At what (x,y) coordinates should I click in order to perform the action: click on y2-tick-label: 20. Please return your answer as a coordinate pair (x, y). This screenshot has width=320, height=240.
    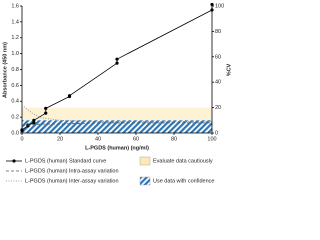
    Looking at the image, I should click on (218, 108).